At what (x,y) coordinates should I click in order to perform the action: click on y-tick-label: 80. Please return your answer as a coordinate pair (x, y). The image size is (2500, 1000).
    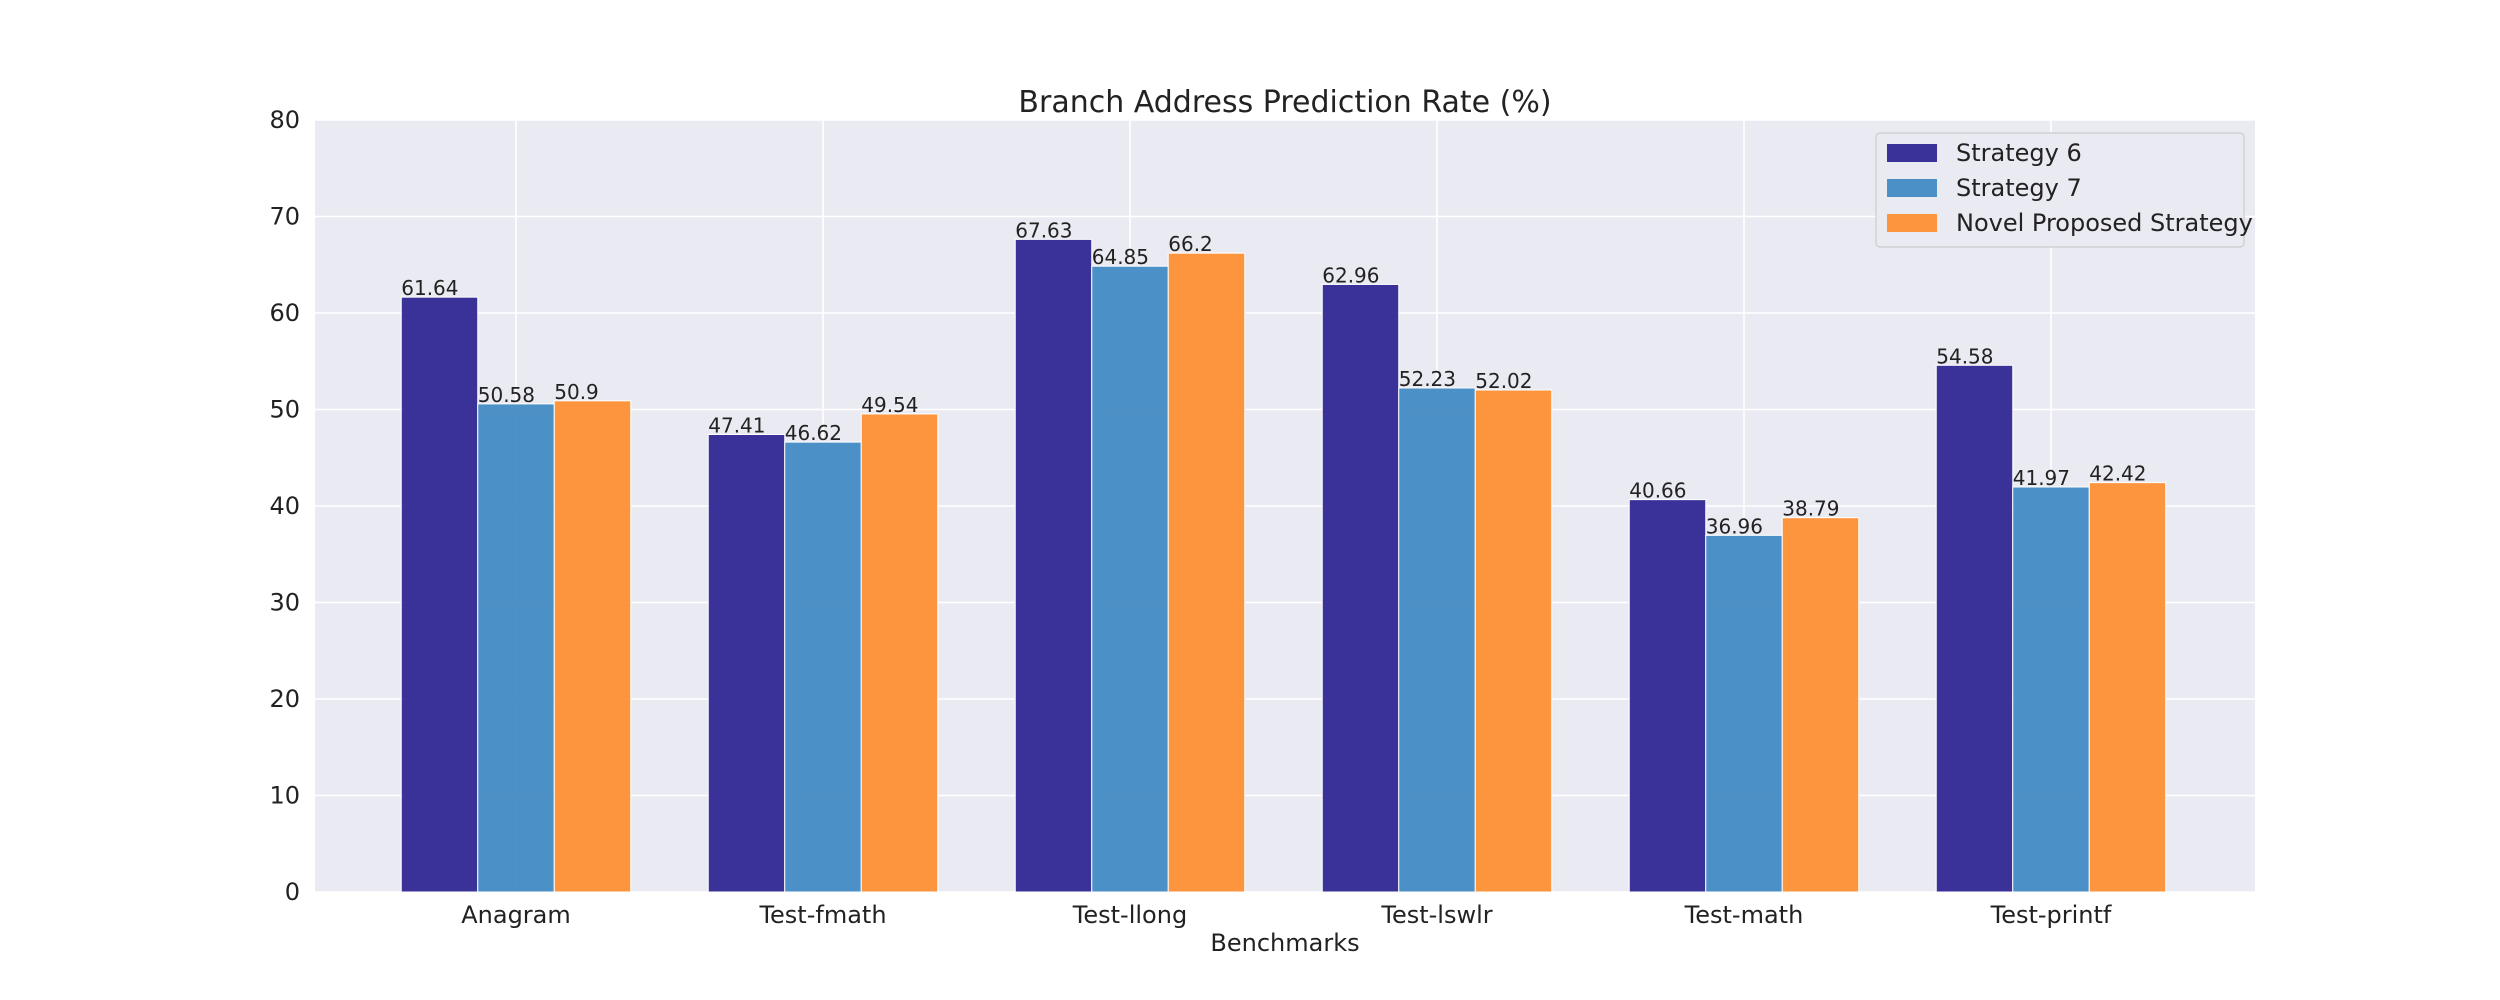
    Looking at the image, I should click on (284, 120).